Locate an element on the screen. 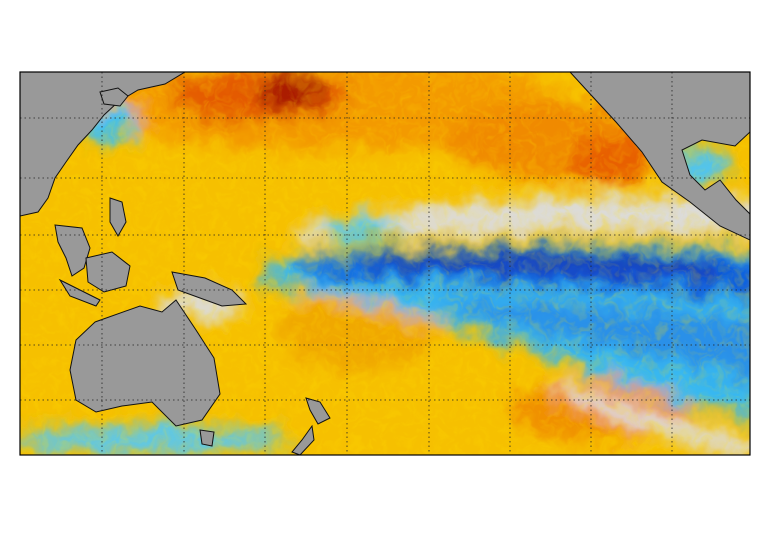 This screenshot has height=540, width=768. indochina is located at coordinates (72, 250).